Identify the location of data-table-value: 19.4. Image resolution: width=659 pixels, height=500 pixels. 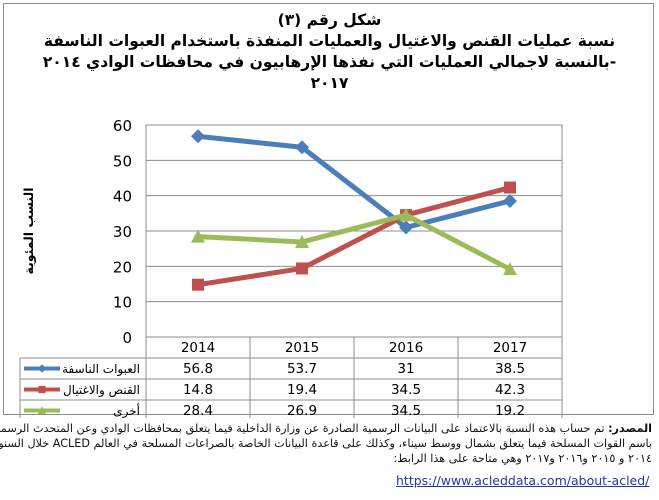
(302, 390).